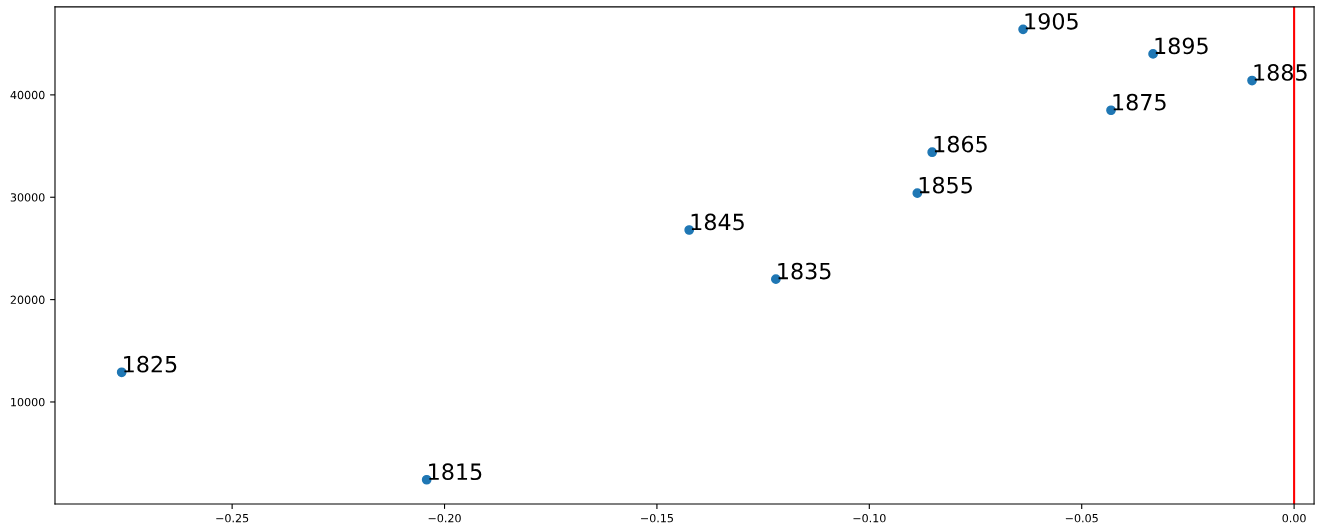 Image resolution: width=1322 pixels, height=527 pixels. I want to click on y-tick-label: 40000, so click(27, 95).